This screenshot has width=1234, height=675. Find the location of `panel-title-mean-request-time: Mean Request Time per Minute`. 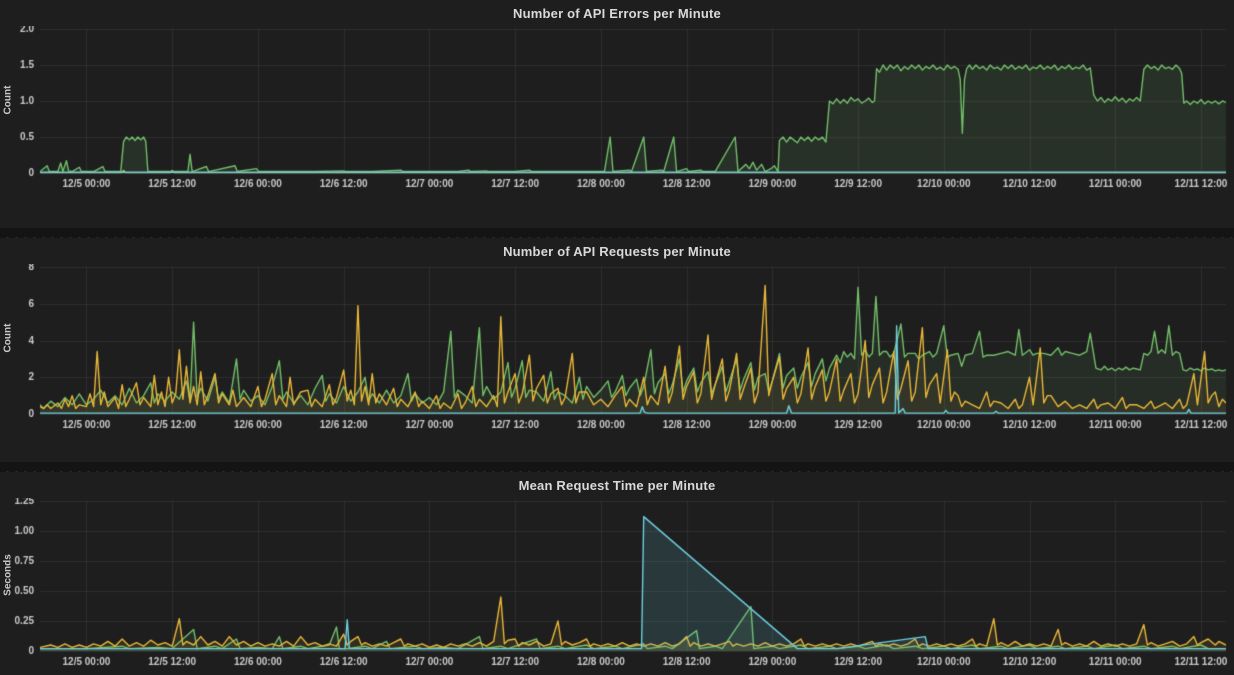

panel-title-mean-request-time: Mean Request Time per Minute is located at coordinates (617, 485).